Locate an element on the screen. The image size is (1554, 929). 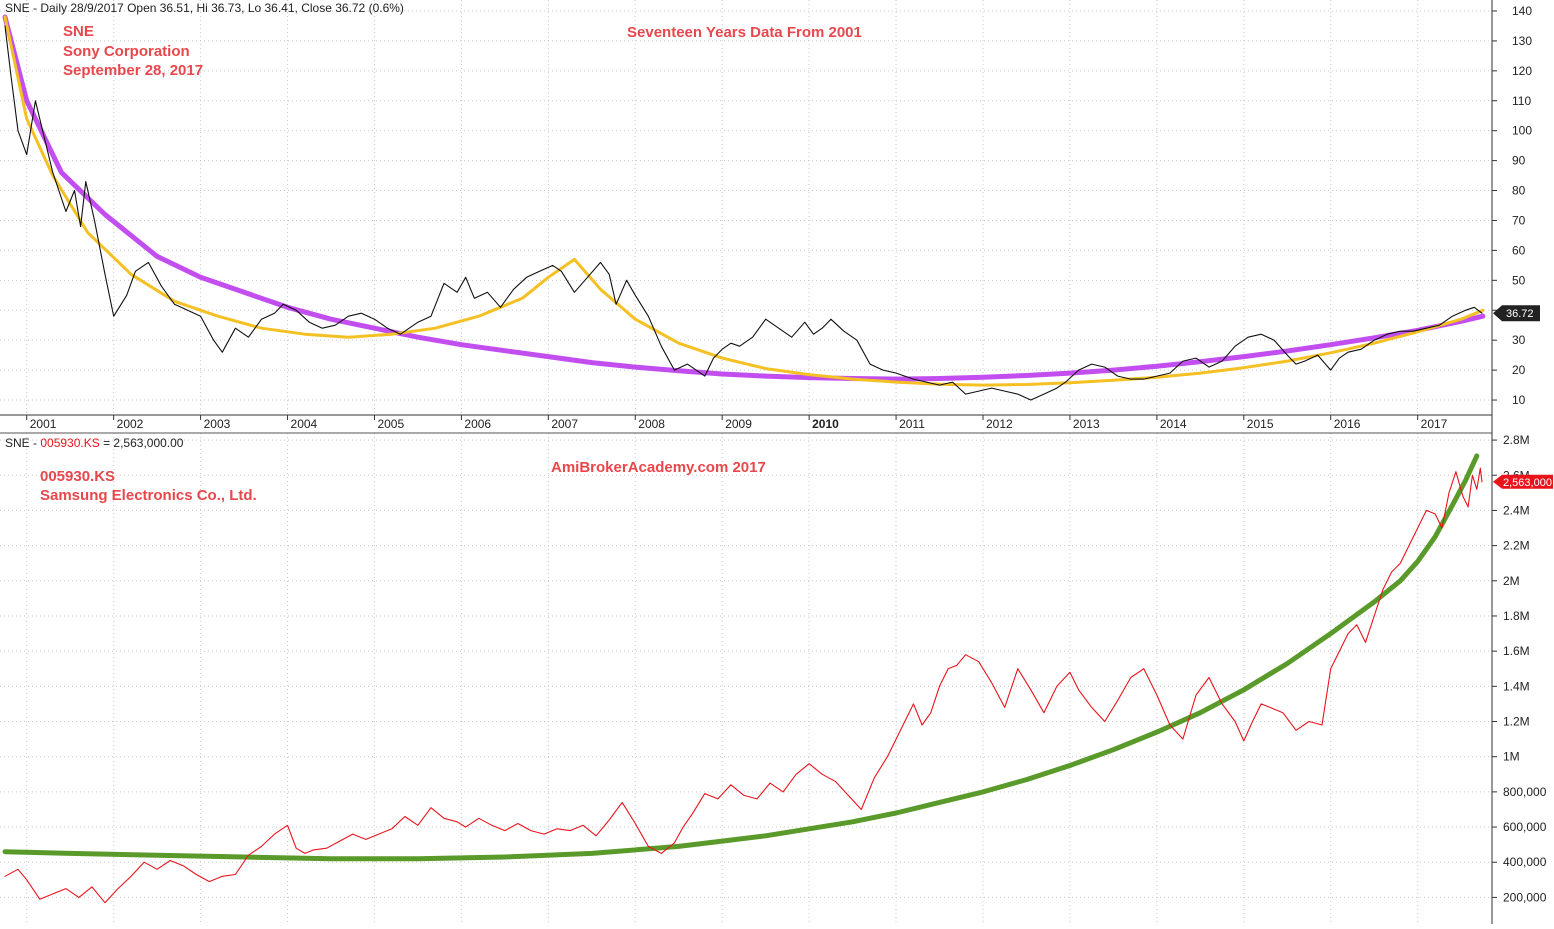
sne-x-tick-label: 2013 is located at coordinates (1086, 424).